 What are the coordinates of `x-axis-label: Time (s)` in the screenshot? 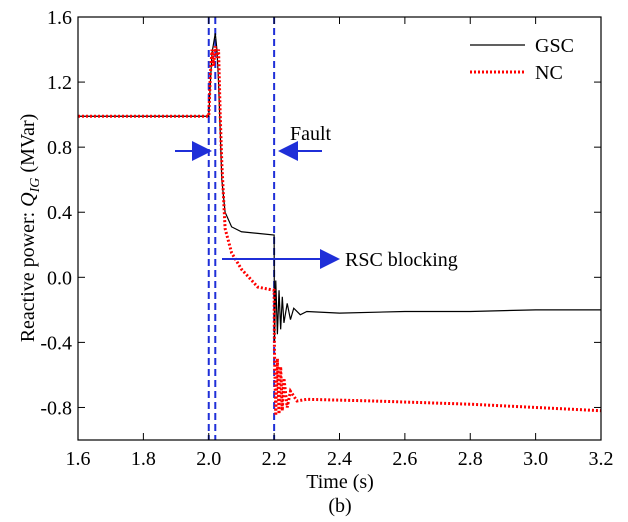 It's located at (340, 482).